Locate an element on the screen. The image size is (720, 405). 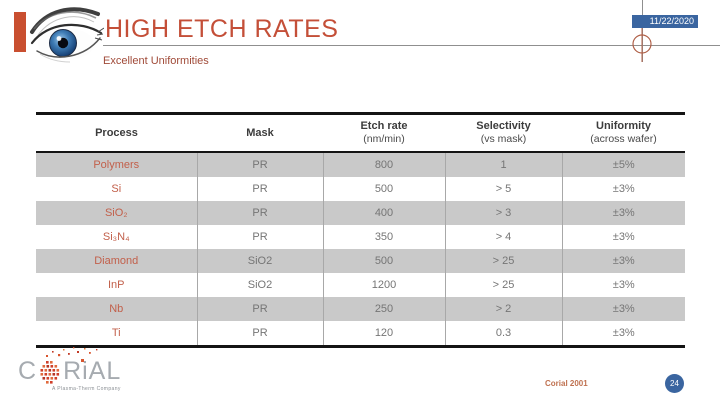
column-header-label: Selectivity is located at coordinates (503, 126).